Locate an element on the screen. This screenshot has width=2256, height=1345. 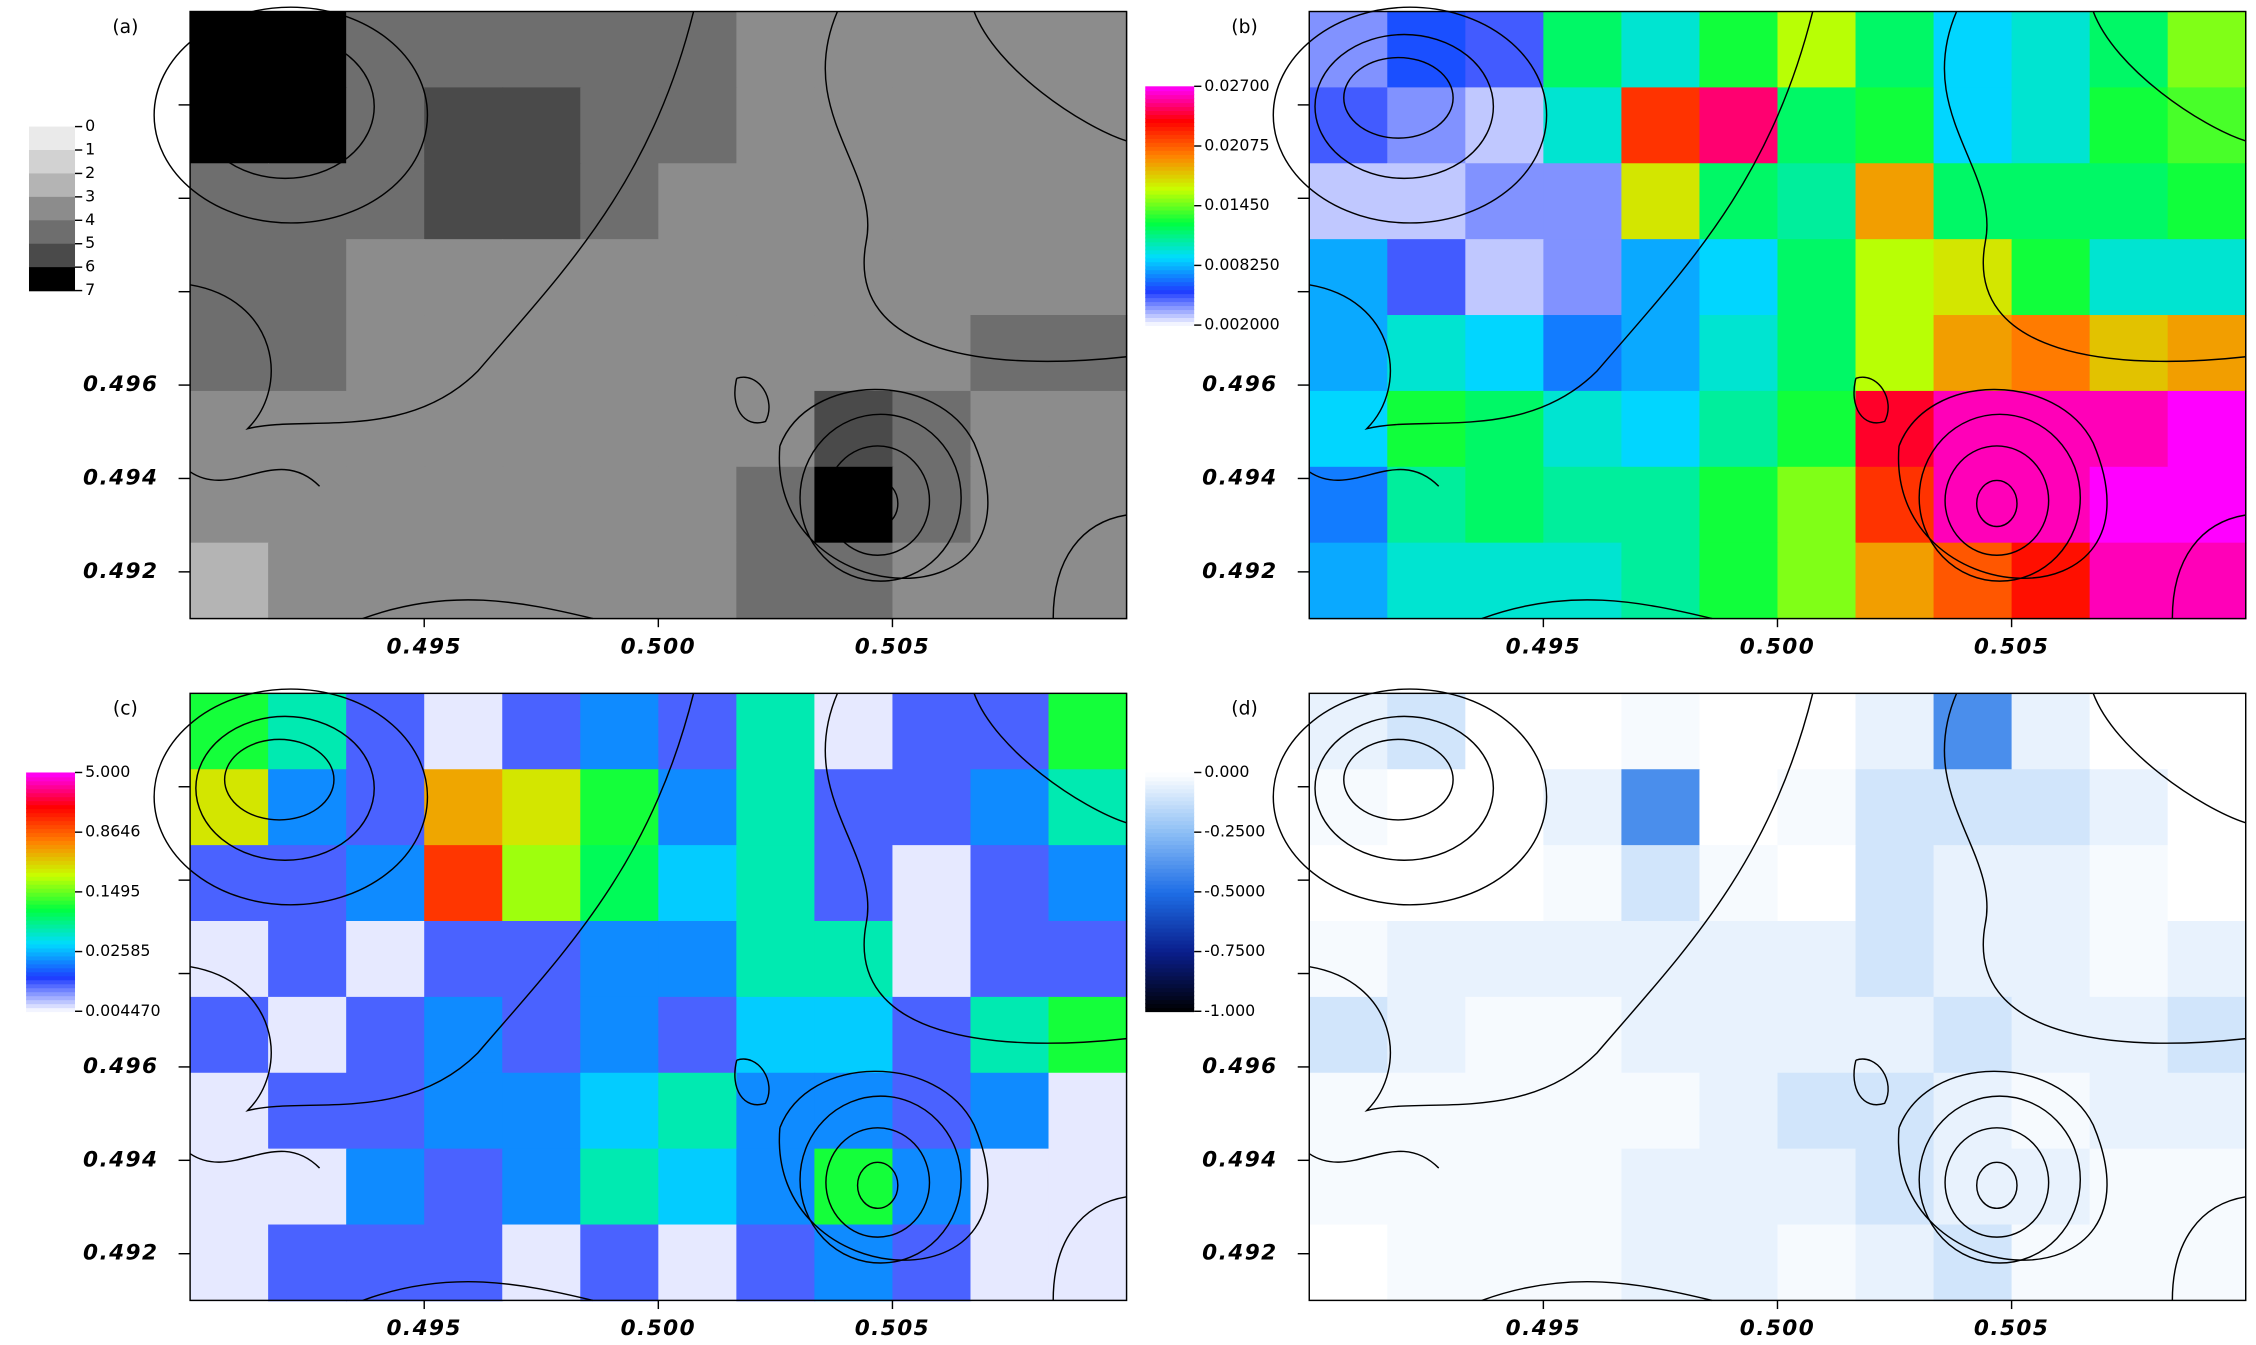
colorbar-tick-label: 1 is located at coordinates (90, 149).